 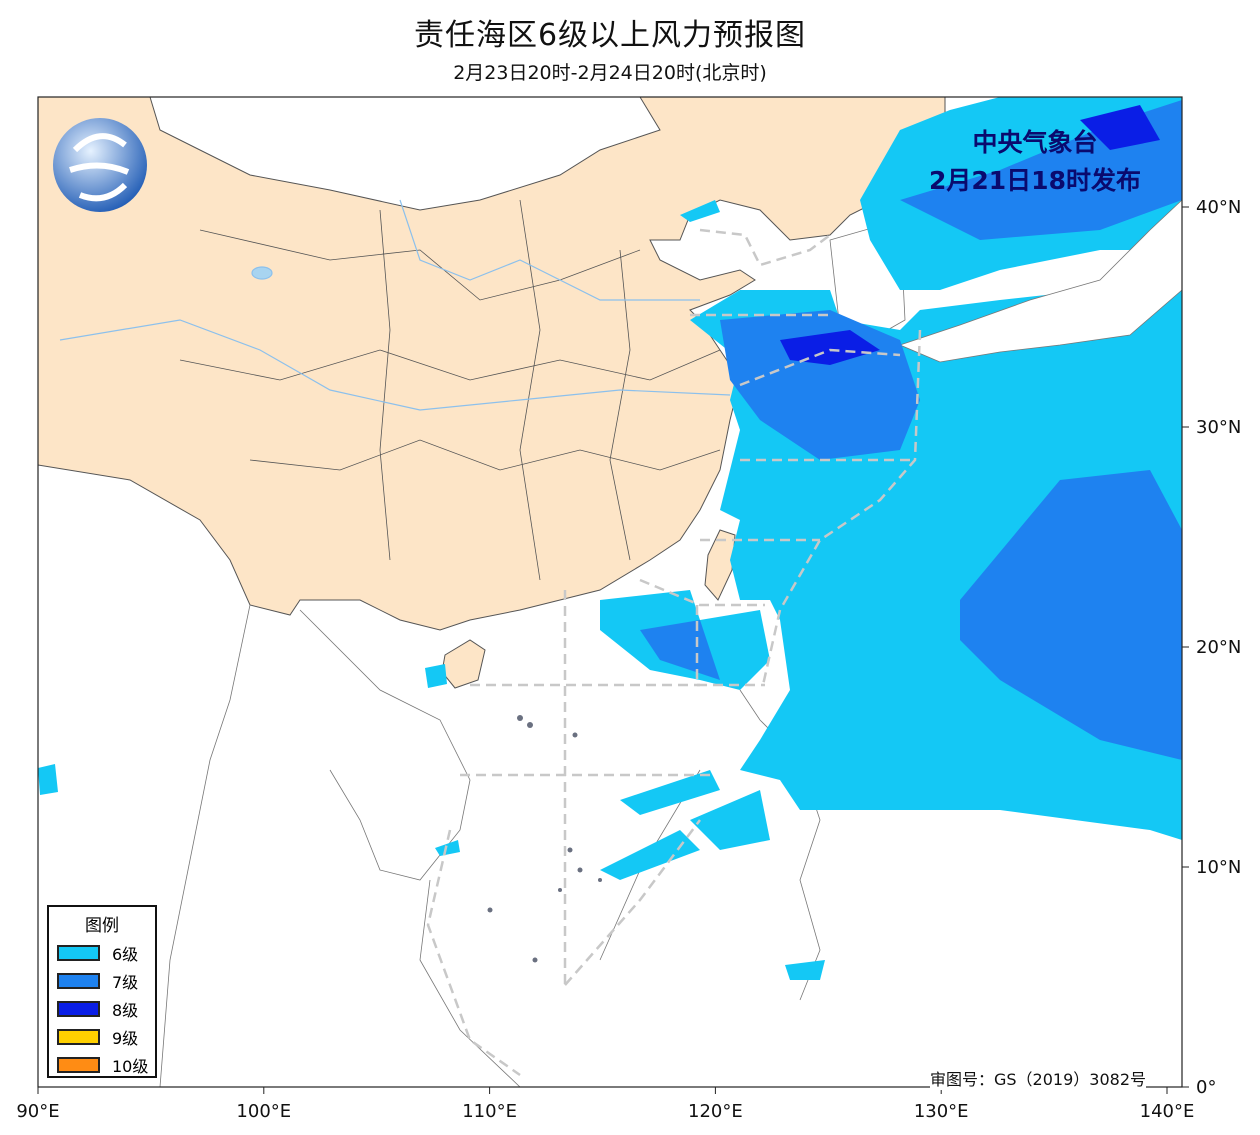 What do you see at coordinates (100, 165) in the screenshot?
I see `cma-logo` at bounding box center [100, 165].